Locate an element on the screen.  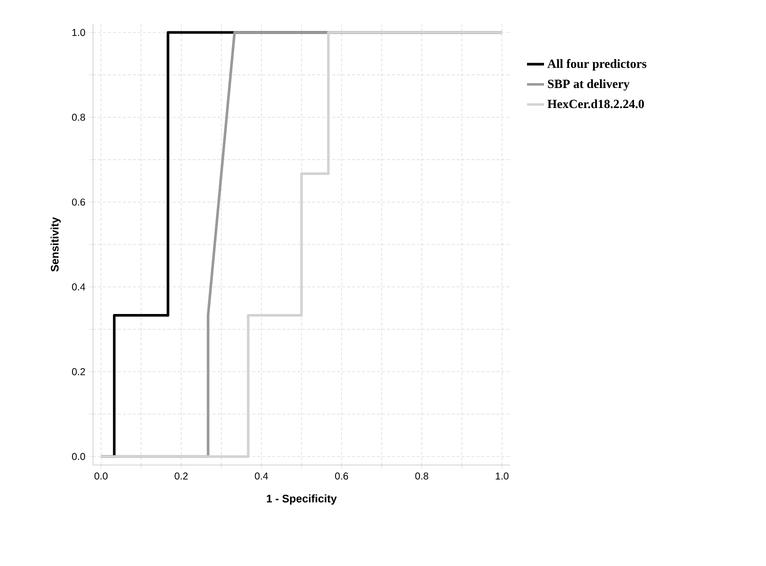
legend-label: All four predictors is located at coordinates (596, 64).